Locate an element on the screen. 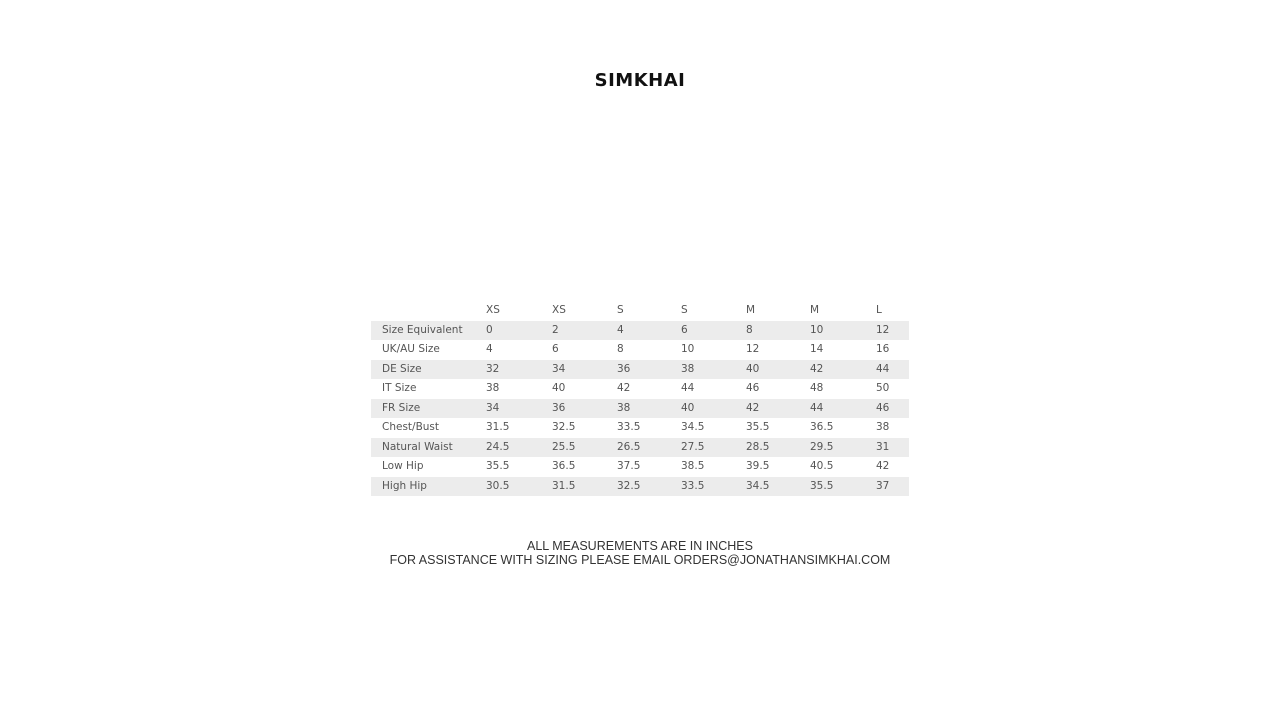  table-cell: 2 is located at coordinates (555, 329).